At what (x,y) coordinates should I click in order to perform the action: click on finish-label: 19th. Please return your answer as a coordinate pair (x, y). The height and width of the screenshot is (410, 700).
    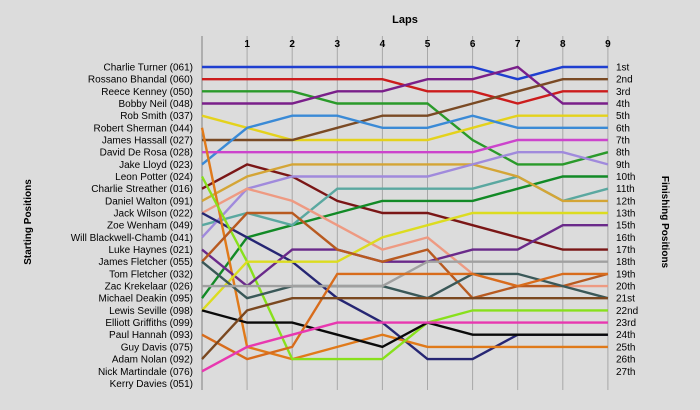
    Looking at the image, I should click on (625, 274).